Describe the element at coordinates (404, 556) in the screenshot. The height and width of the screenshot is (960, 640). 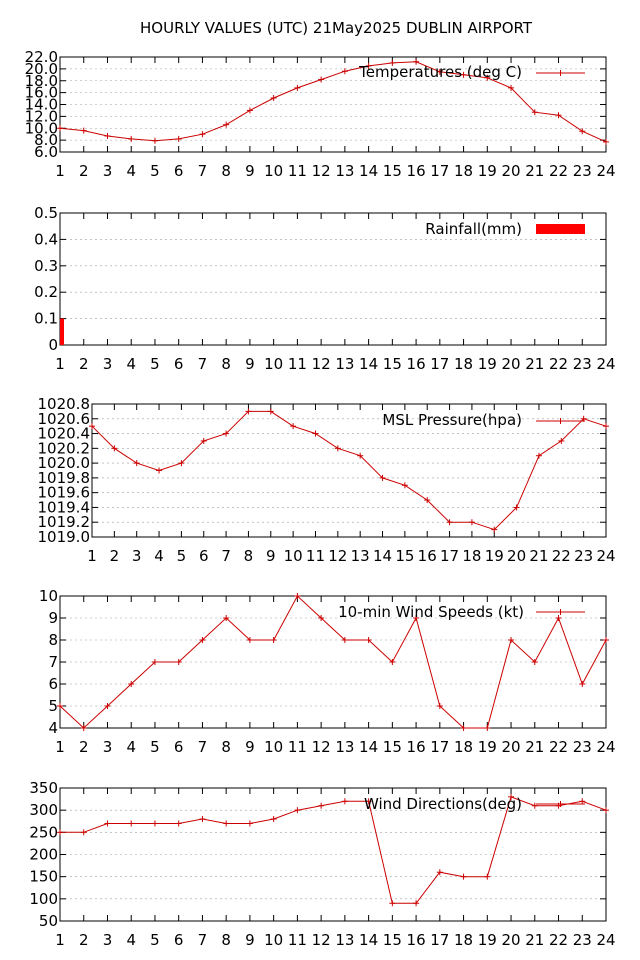
I see `pressure-xtick-label: 15` at that location.